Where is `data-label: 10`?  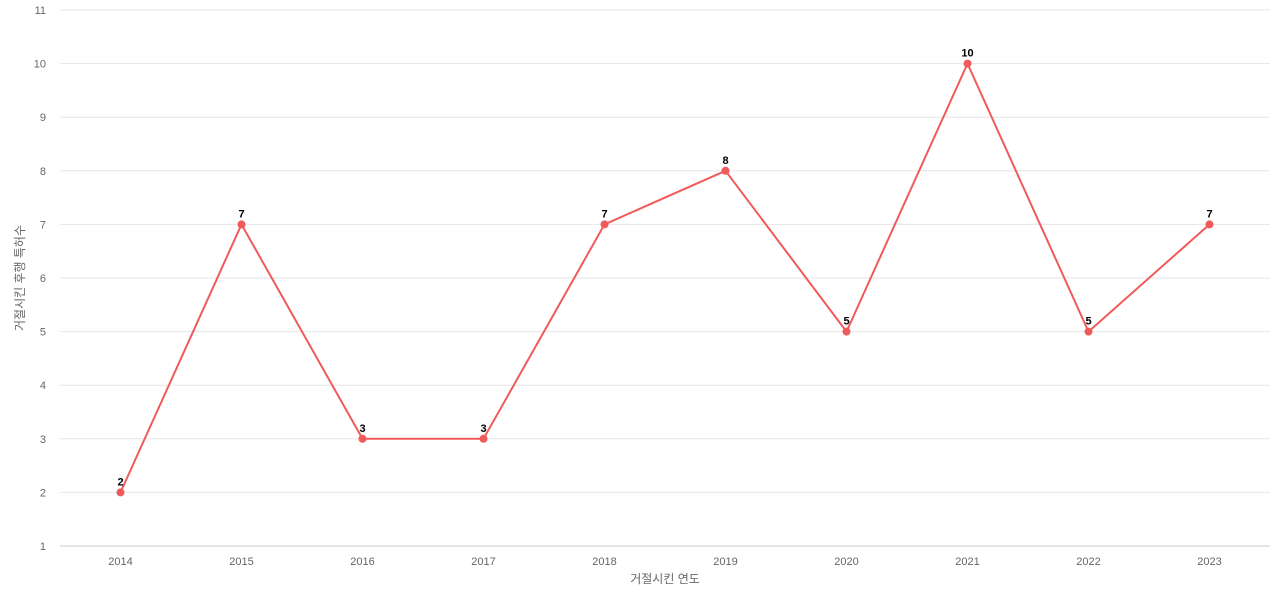
data-label: 10 is located at coordinates (967, 54).